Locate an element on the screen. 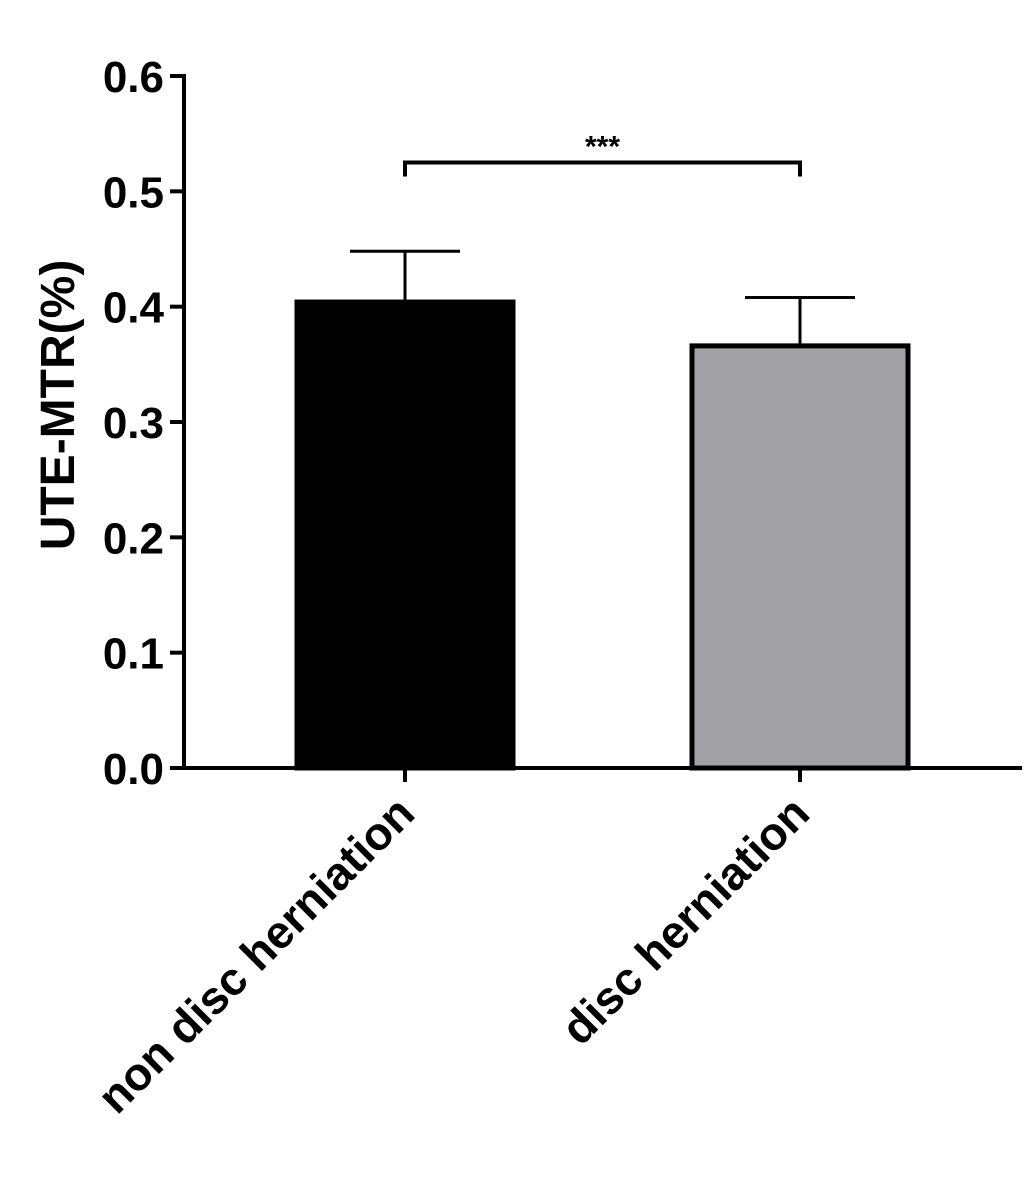 This screenshot has width=1034, height=1202. y-axis-label: UTE-MTR(%) is located at coordinates (58, 405).